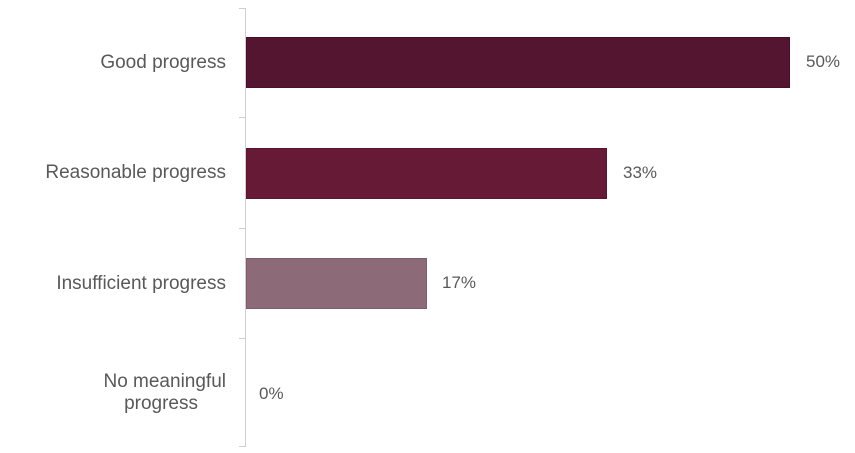 The height and width of the screenshot is (453, 855). What do you see at coordinates (135, 172) in the screenshot?
I see `category-label-reasonable-progress: Reasonable progress` at bounding box center [135, 172].